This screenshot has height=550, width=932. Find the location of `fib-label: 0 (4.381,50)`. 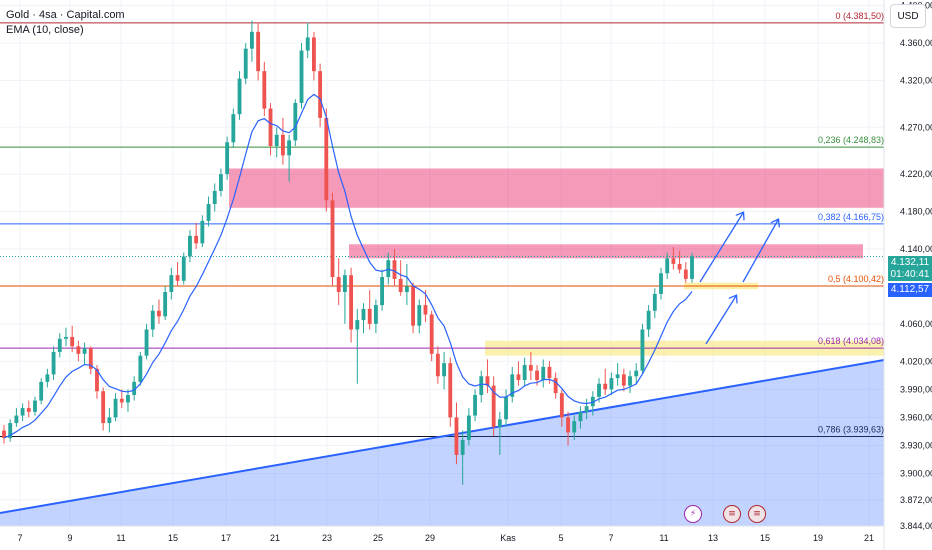

fib-label: 0 (4.381,50) is located at coordinates (859, 16).